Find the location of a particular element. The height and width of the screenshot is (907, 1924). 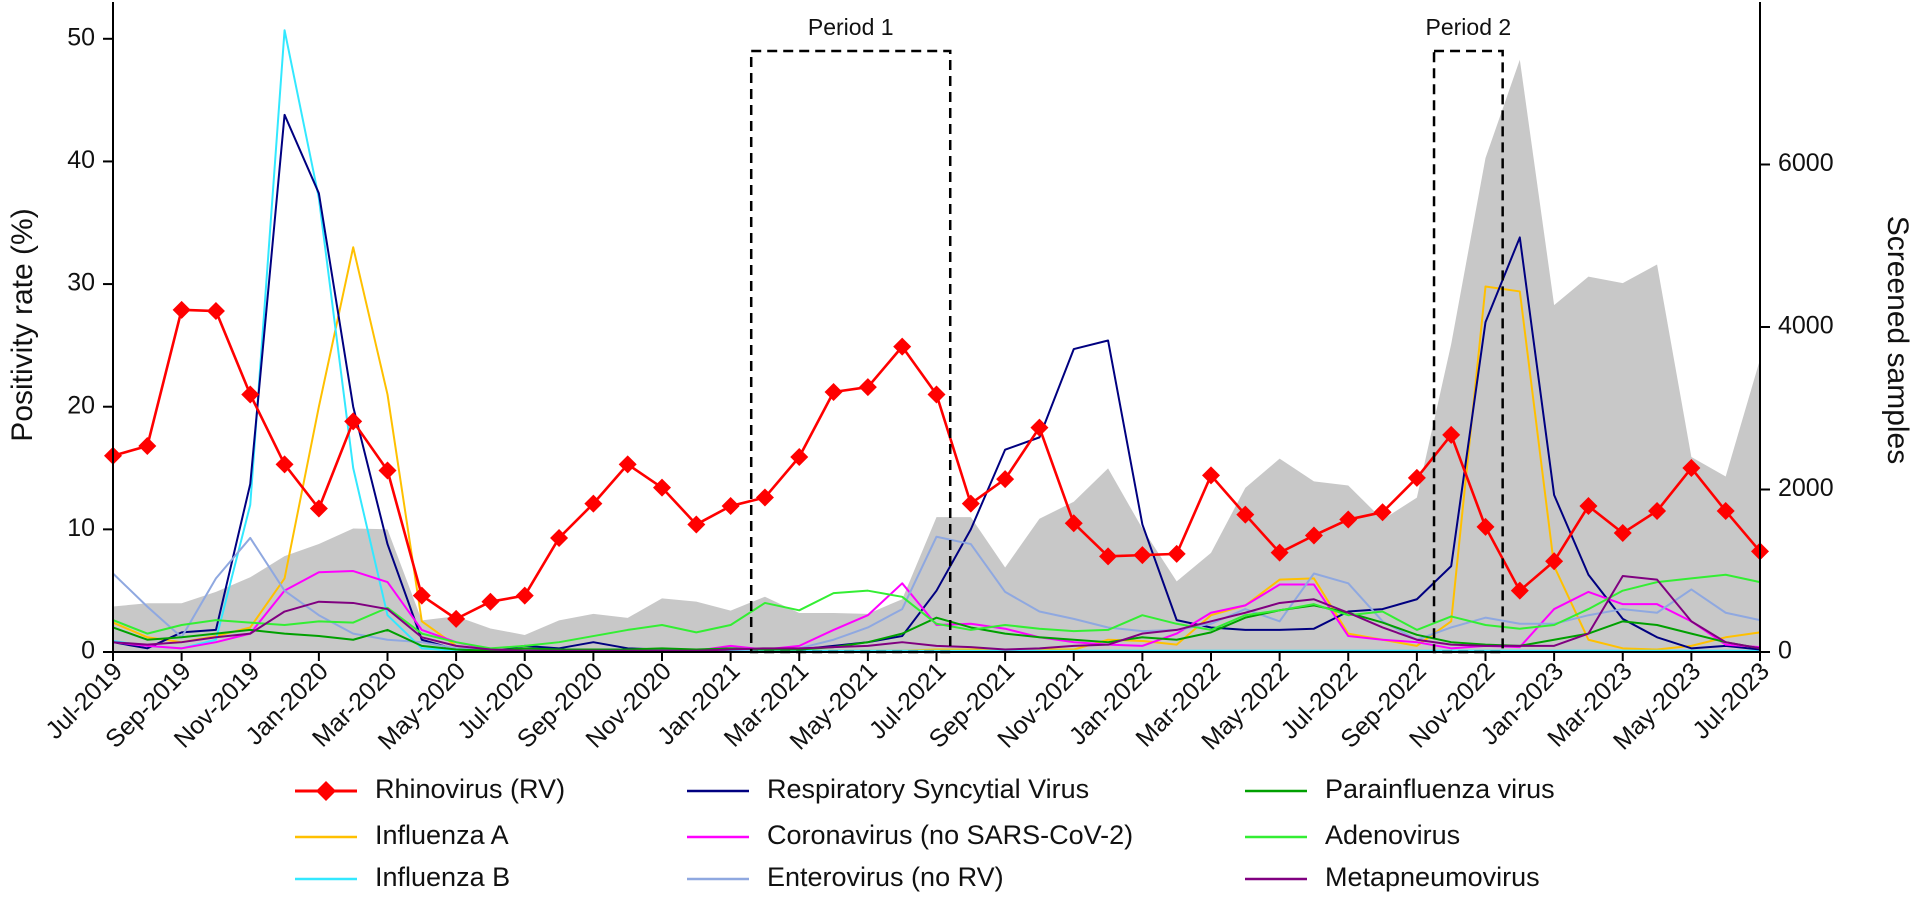

y2-tick-label: 0 is located at coordinates (1785, 651).